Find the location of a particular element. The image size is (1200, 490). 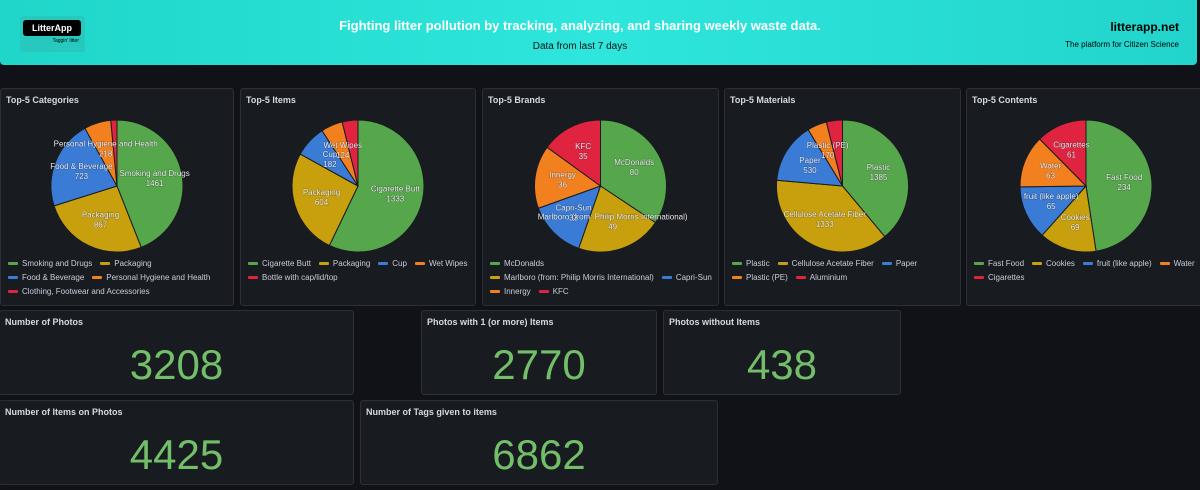

stat-value: 438 is located at coordinates (782, 364).